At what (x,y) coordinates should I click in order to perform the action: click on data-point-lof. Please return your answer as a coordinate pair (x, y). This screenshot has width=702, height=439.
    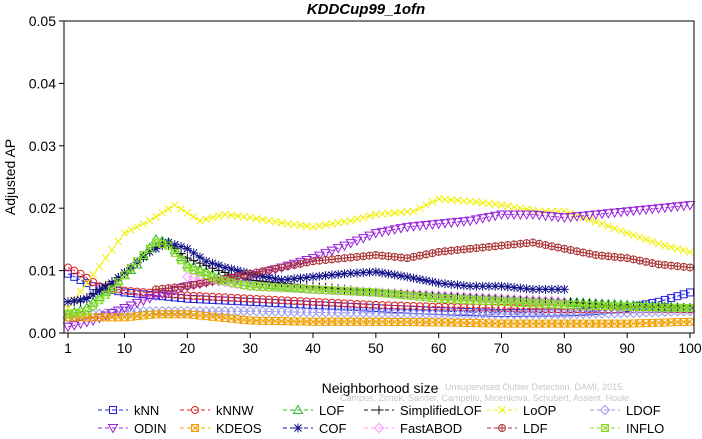
    Looking at the image, I should click on (74, 311).